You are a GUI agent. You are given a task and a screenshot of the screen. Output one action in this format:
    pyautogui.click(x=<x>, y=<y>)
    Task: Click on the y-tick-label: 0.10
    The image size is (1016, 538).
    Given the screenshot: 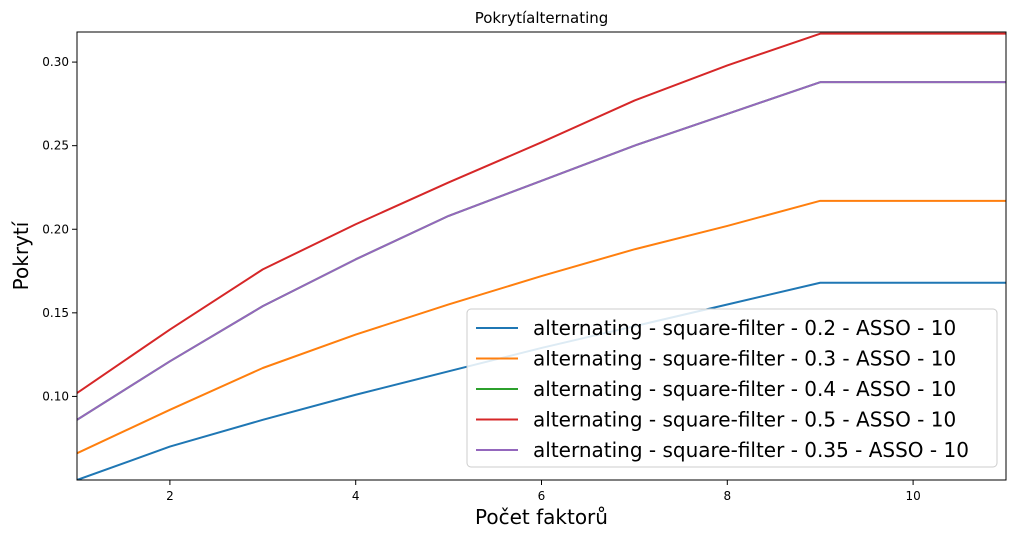 What is the action you would take?
    pyautogui.click(x=55, y=396)
    